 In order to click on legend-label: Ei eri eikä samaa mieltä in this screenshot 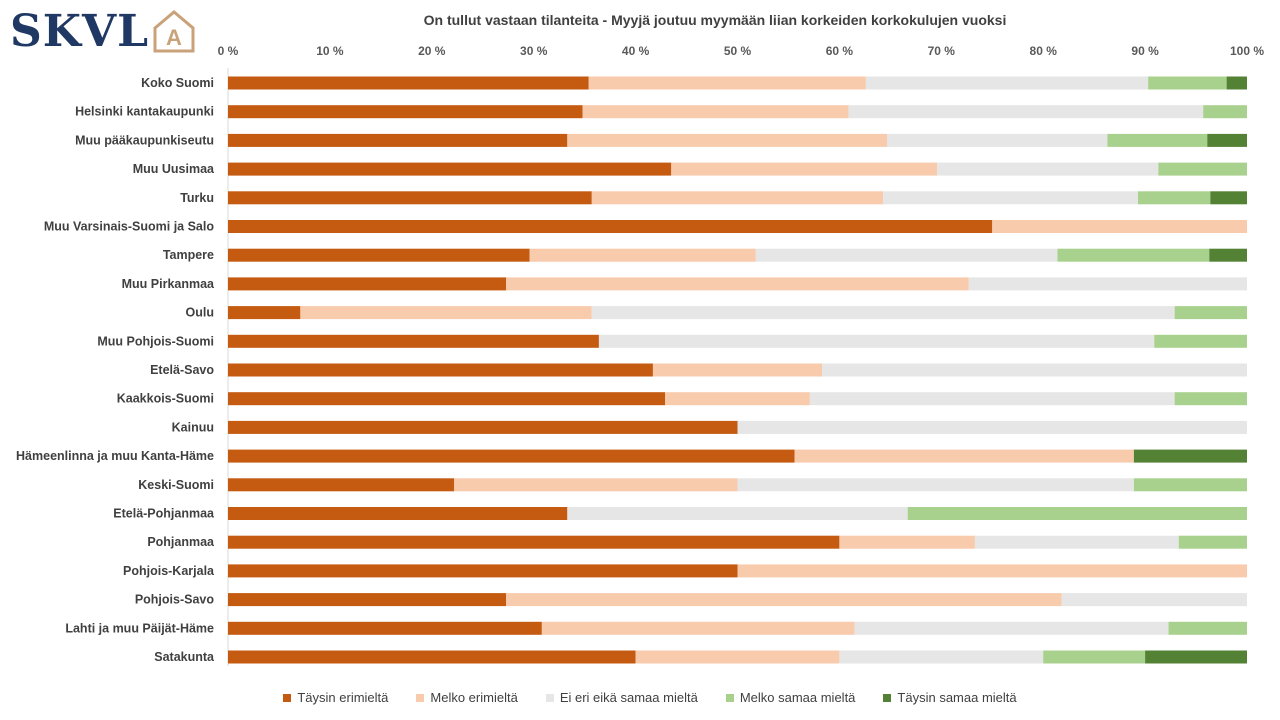, I will do `click(628, 697)`.